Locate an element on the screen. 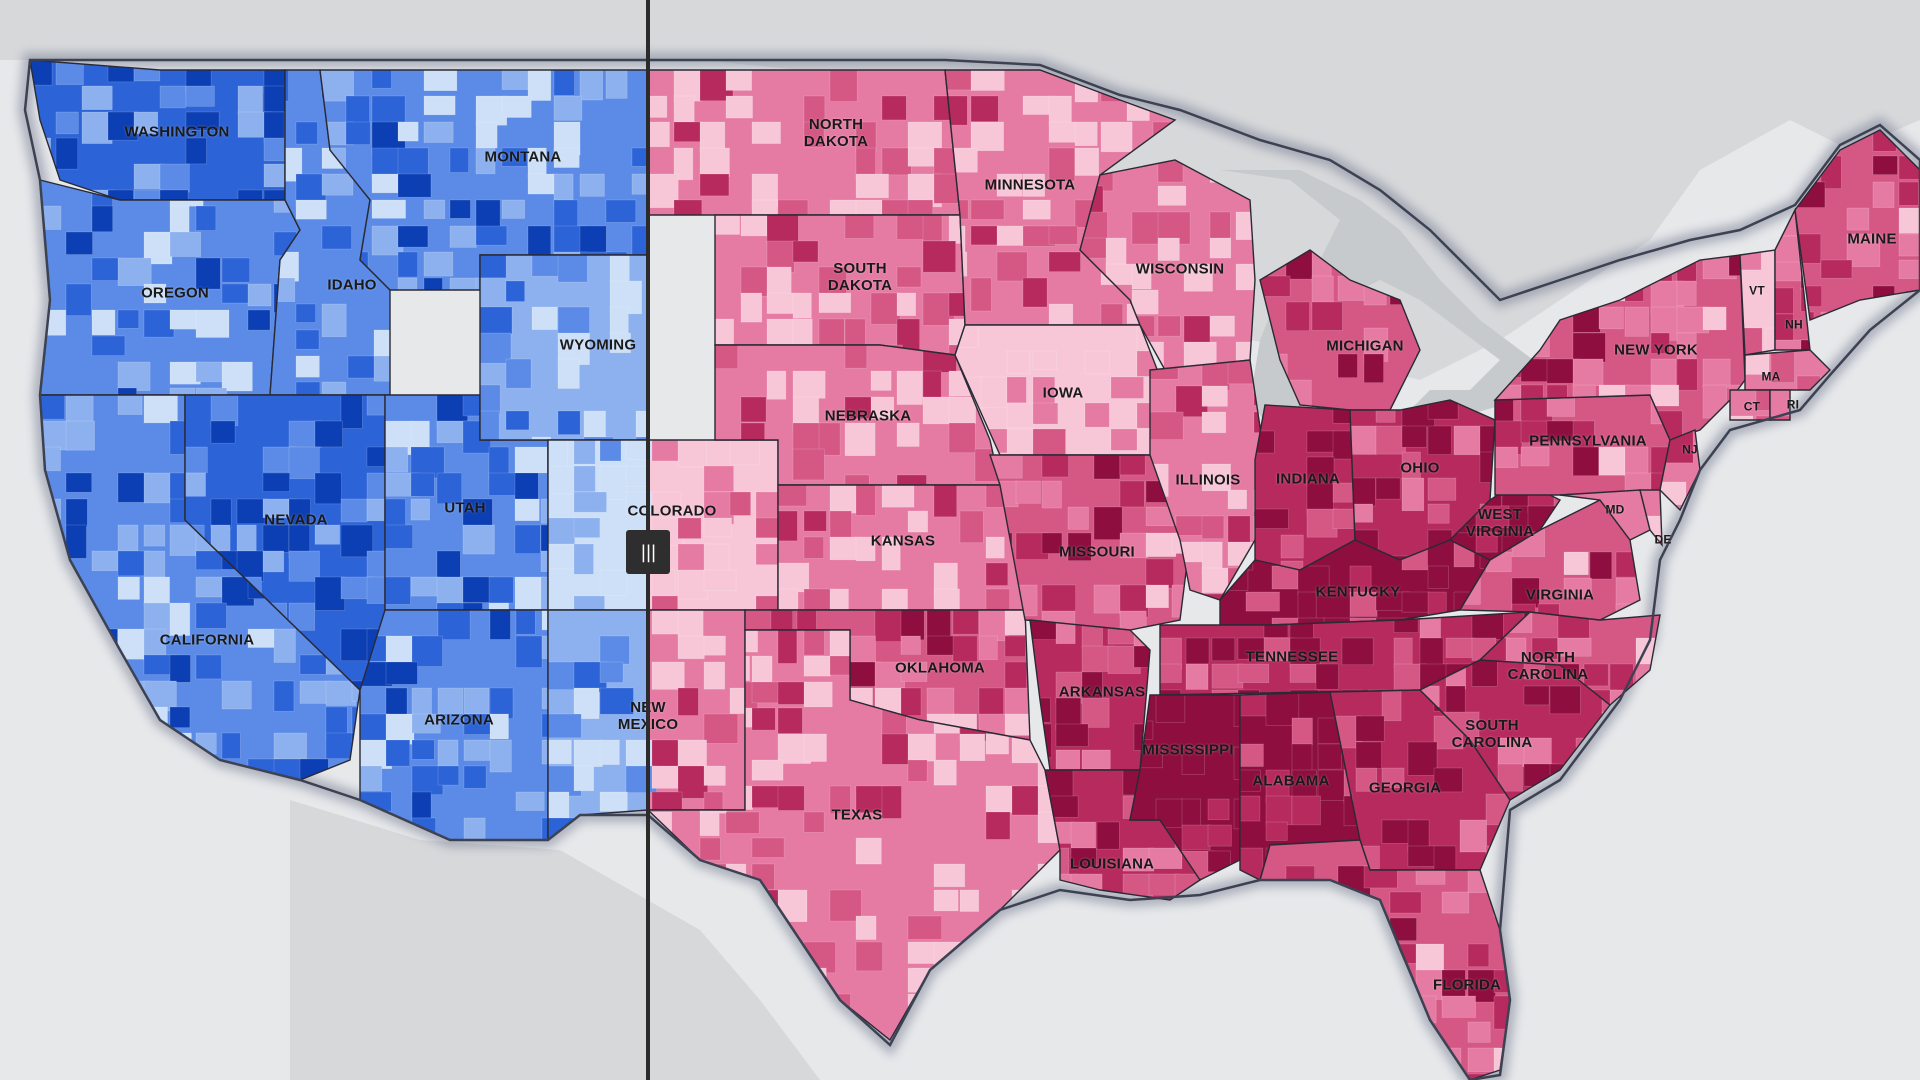  state-north-dakota is located at coordinates (806, 151).